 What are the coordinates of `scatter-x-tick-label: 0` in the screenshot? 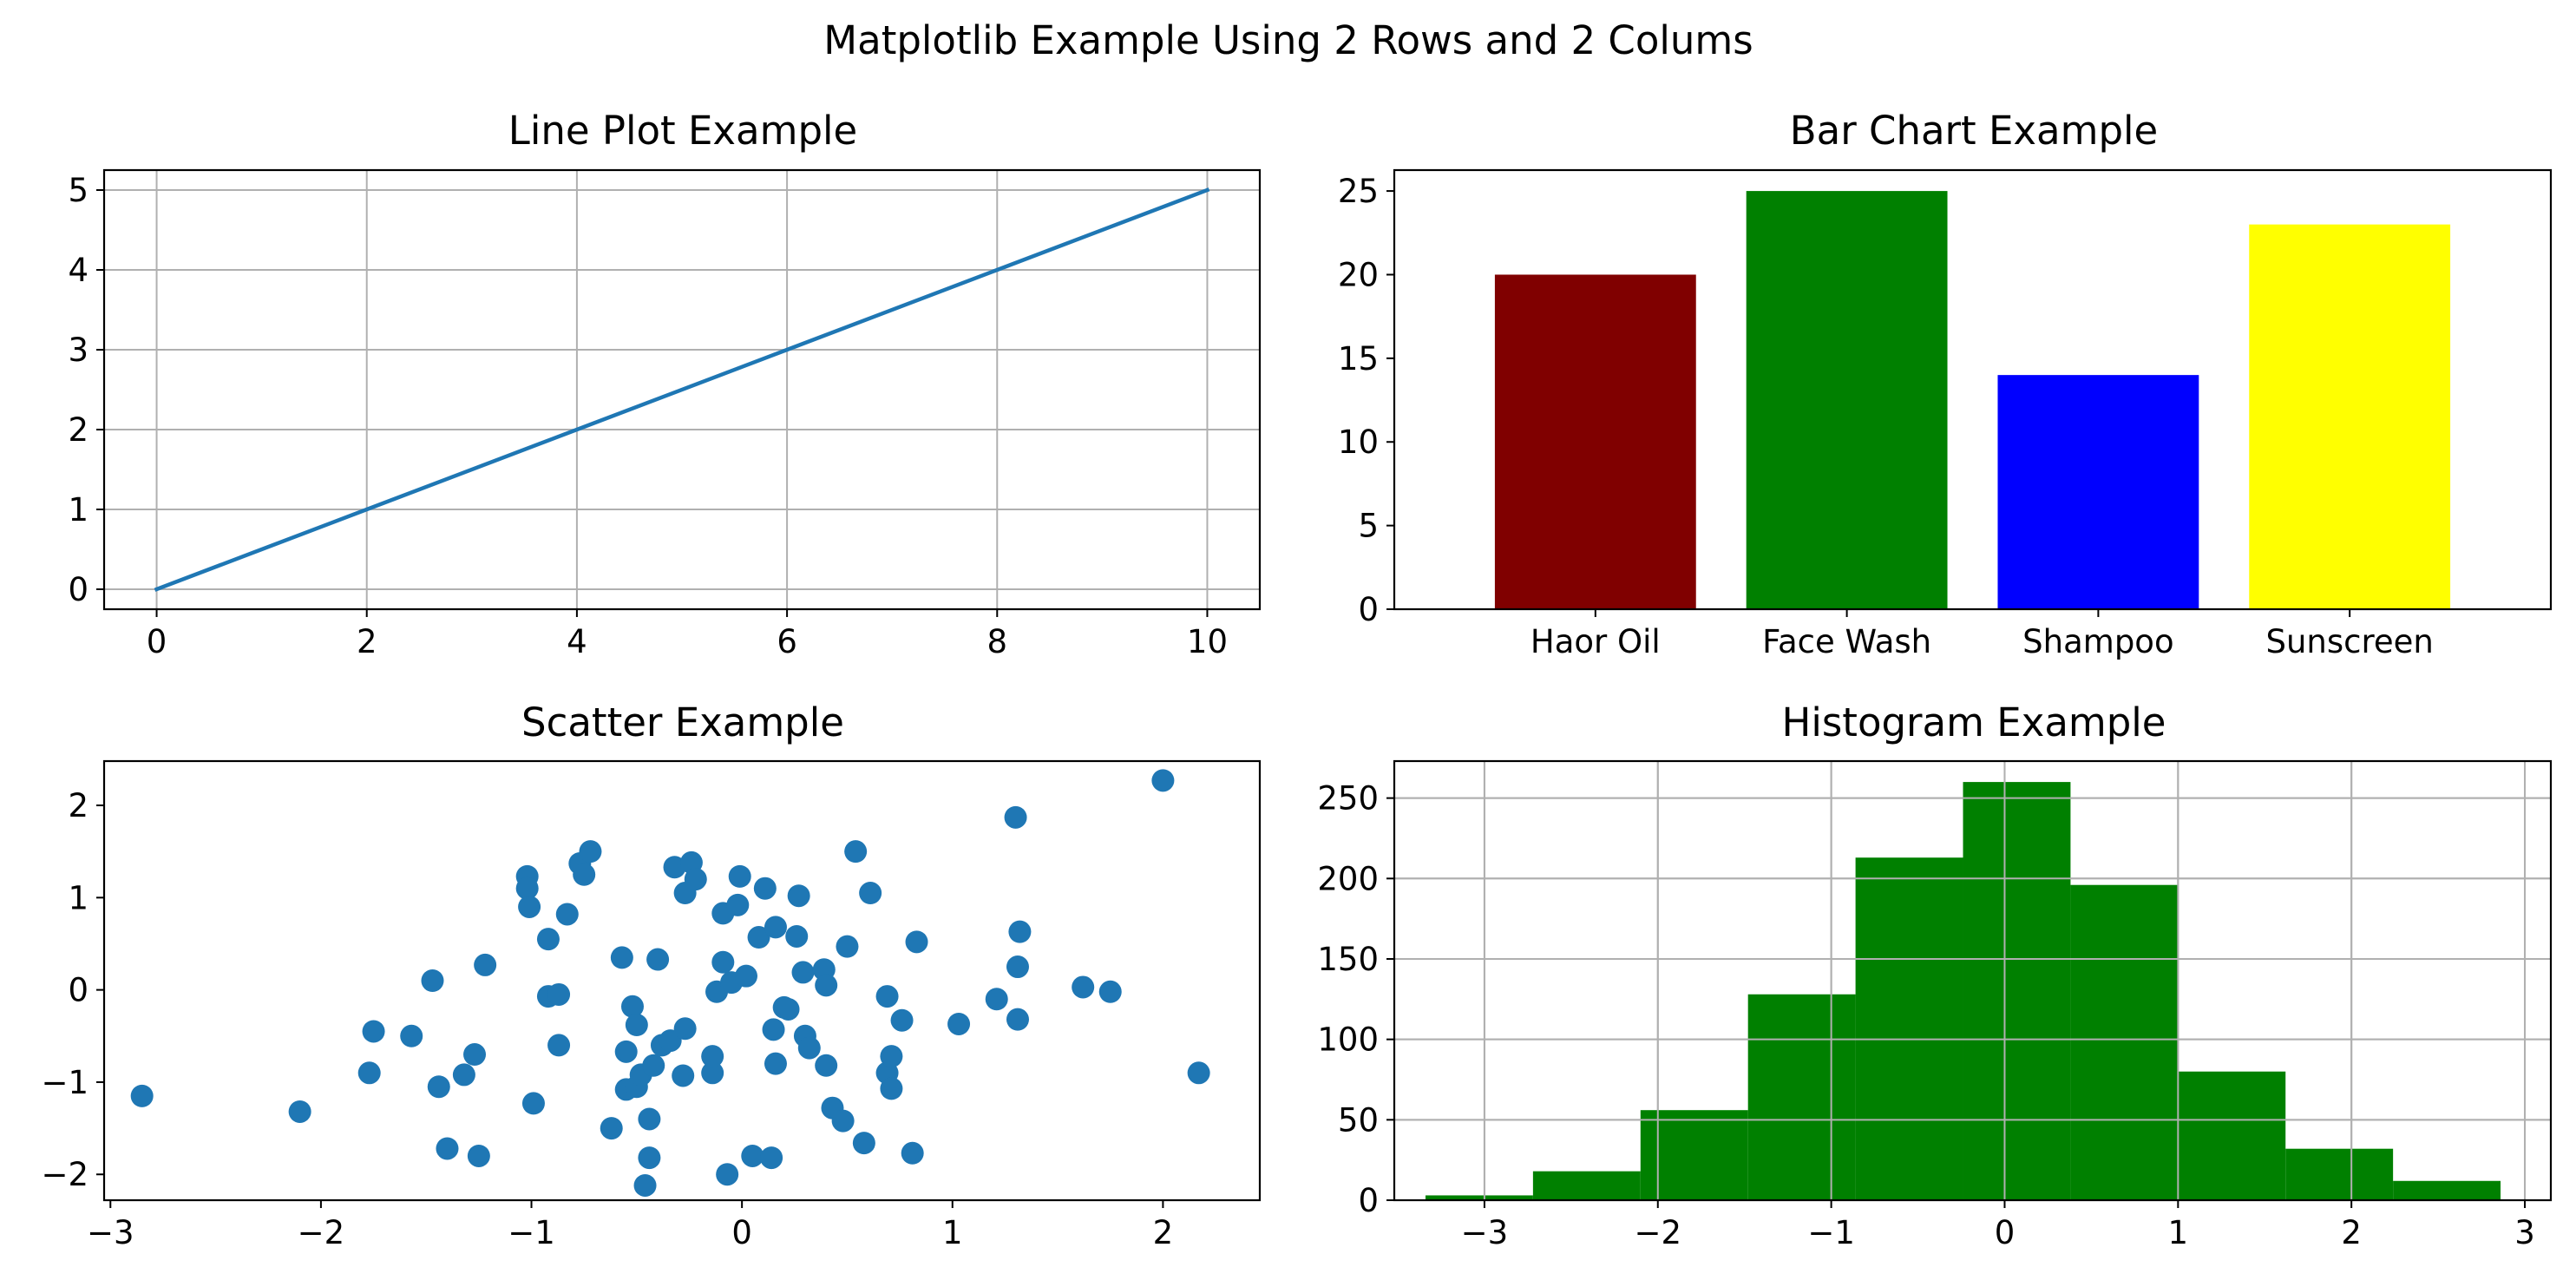 It's located at (741, 1232).